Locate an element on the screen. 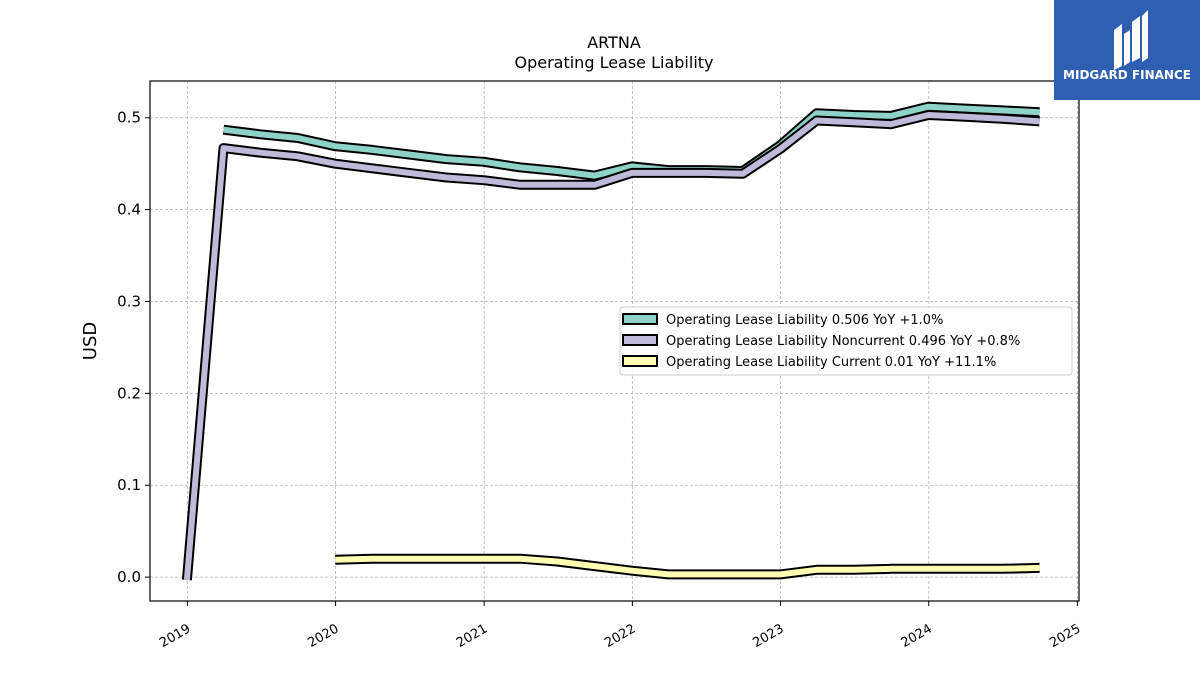 This screenshot has height=675, width=1200. y-tick-label: 0.3 is located at coordinates (129, 301).